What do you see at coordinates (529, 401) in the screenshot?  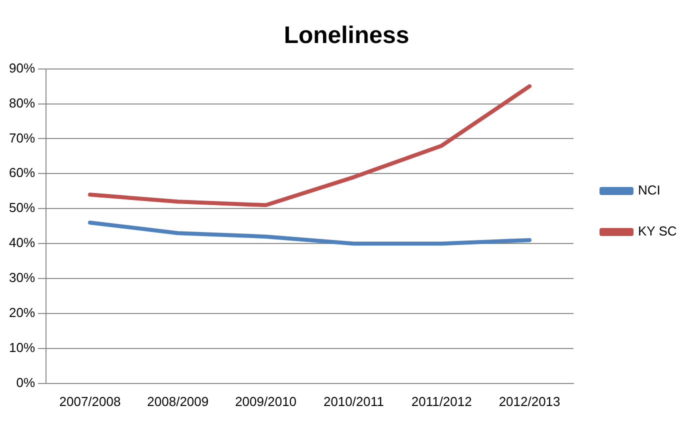 I see `x-tick-label: 2012/2013` at bounding box center [529, 401].